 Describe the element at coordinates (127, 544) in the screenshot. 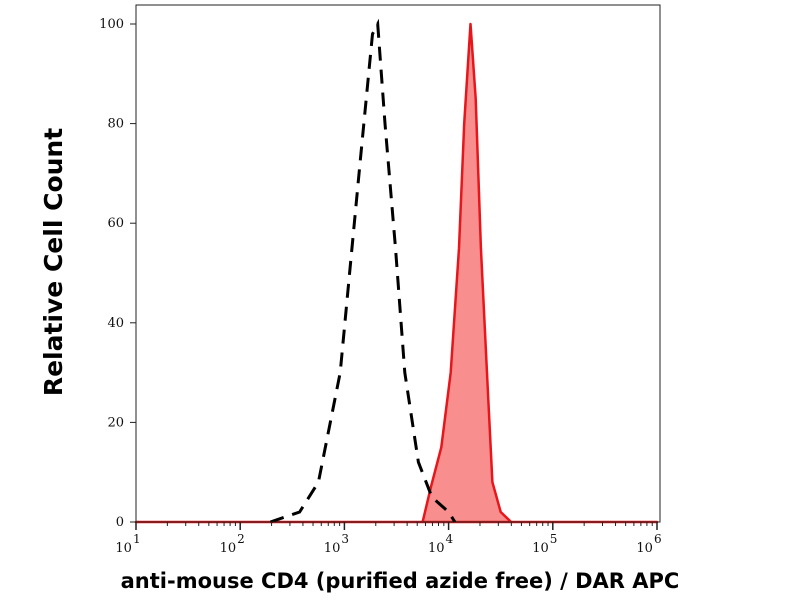

I see `x-tick-label: 10¹` at that location.